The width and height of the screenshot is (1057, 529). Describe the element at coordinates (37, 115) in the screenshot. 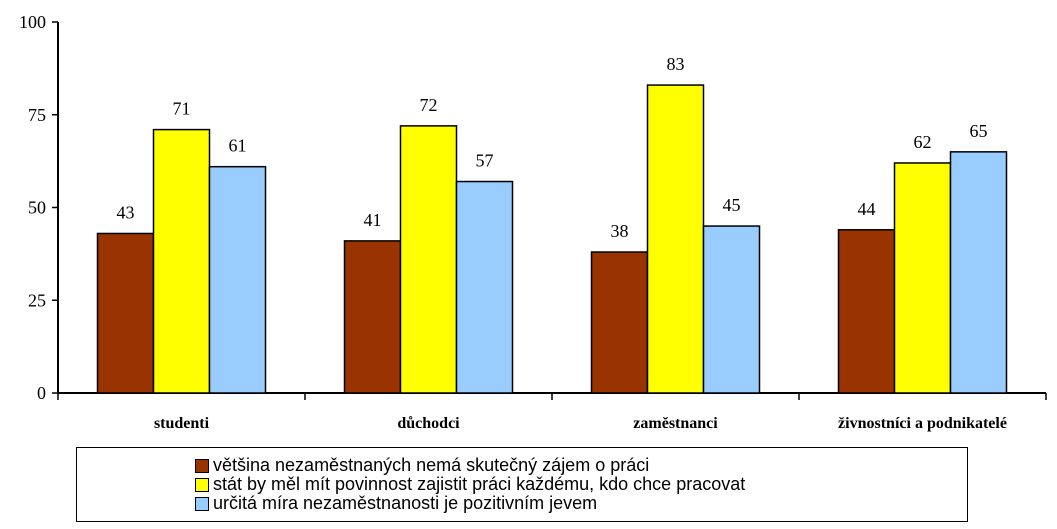

I see `y-tick-label: 75` at that location.